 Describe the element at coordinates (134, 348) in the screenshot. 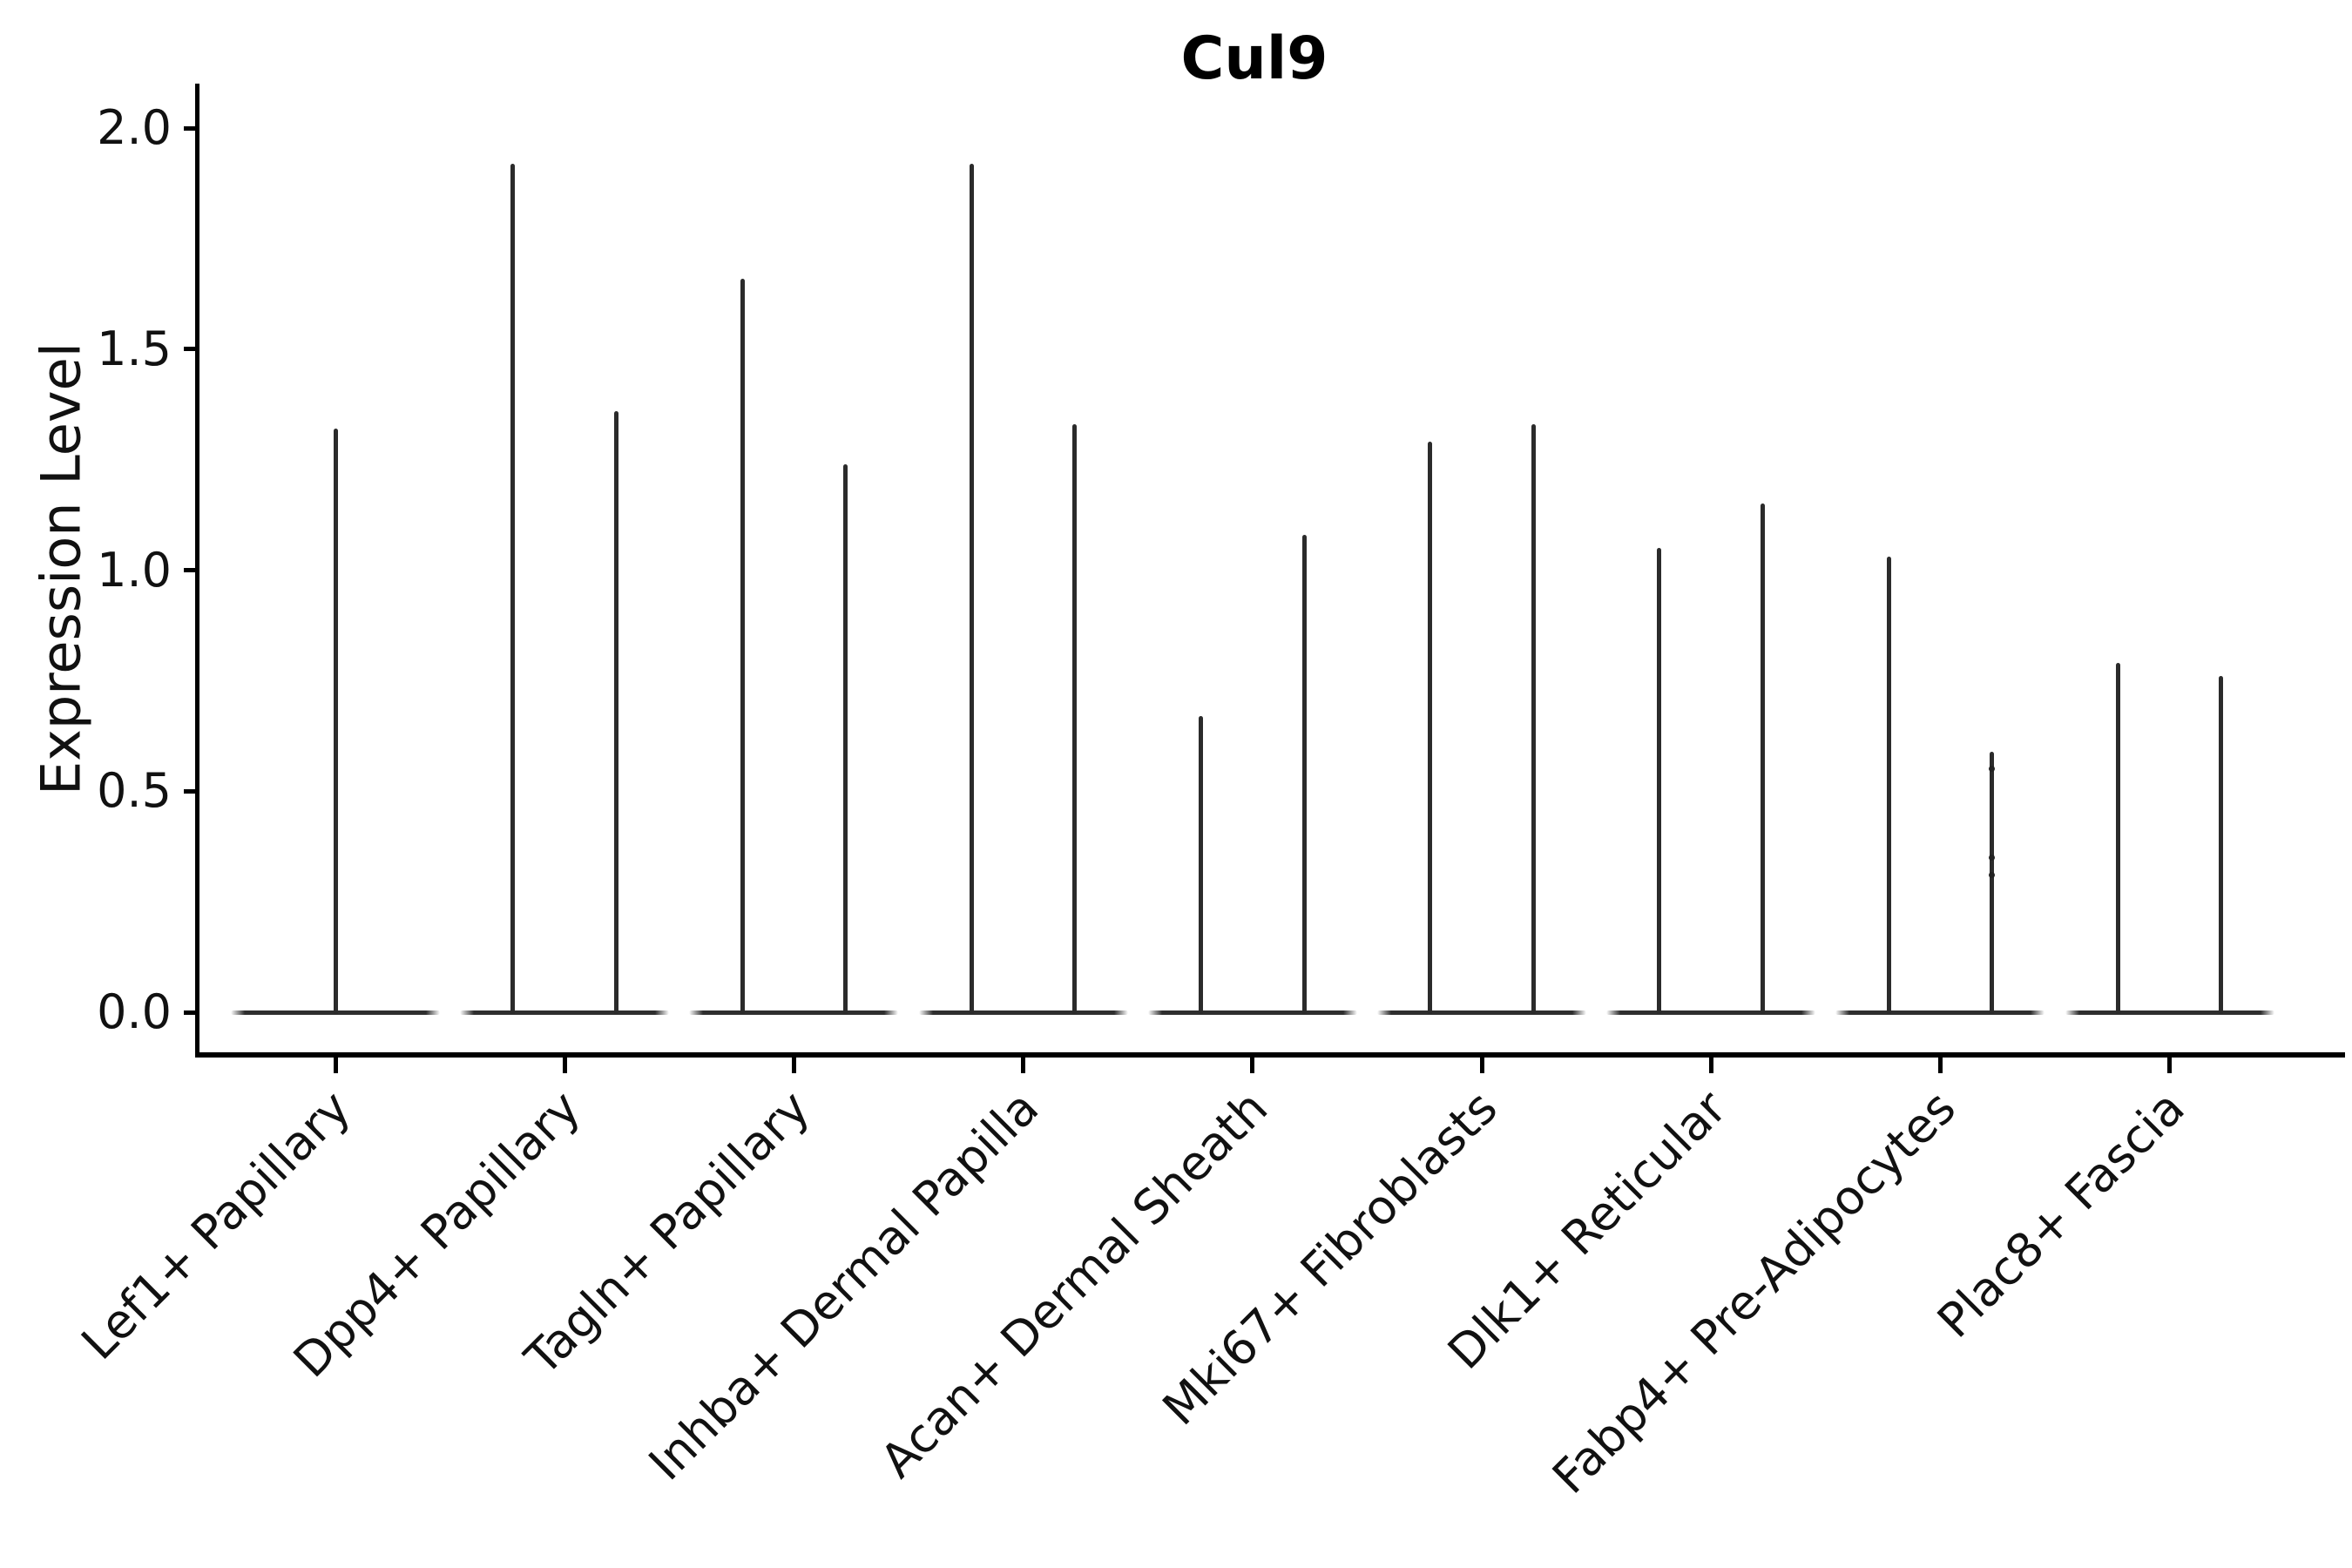

I see `y-tick-label: 1.5` at that location.